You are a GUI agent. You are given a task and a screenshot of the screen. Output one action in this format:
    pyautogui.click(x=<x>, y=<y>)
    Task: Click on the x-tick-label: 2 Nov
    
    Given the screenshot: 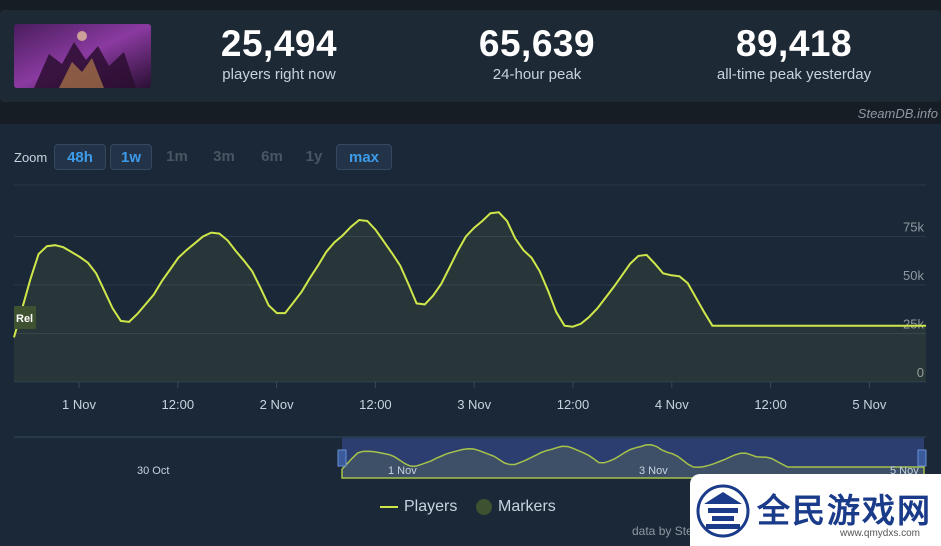 What is the action you would take?
    pyautogui.click(x=277, y=404)
    